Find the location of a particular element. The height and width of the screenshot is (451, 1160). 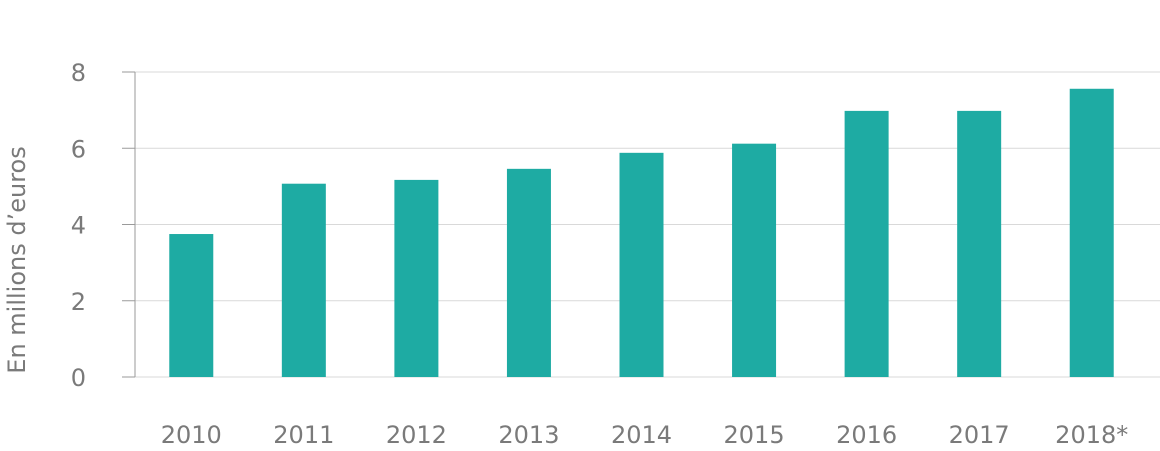

x-tick-label: 2017 is located at coordinates (979, 435).